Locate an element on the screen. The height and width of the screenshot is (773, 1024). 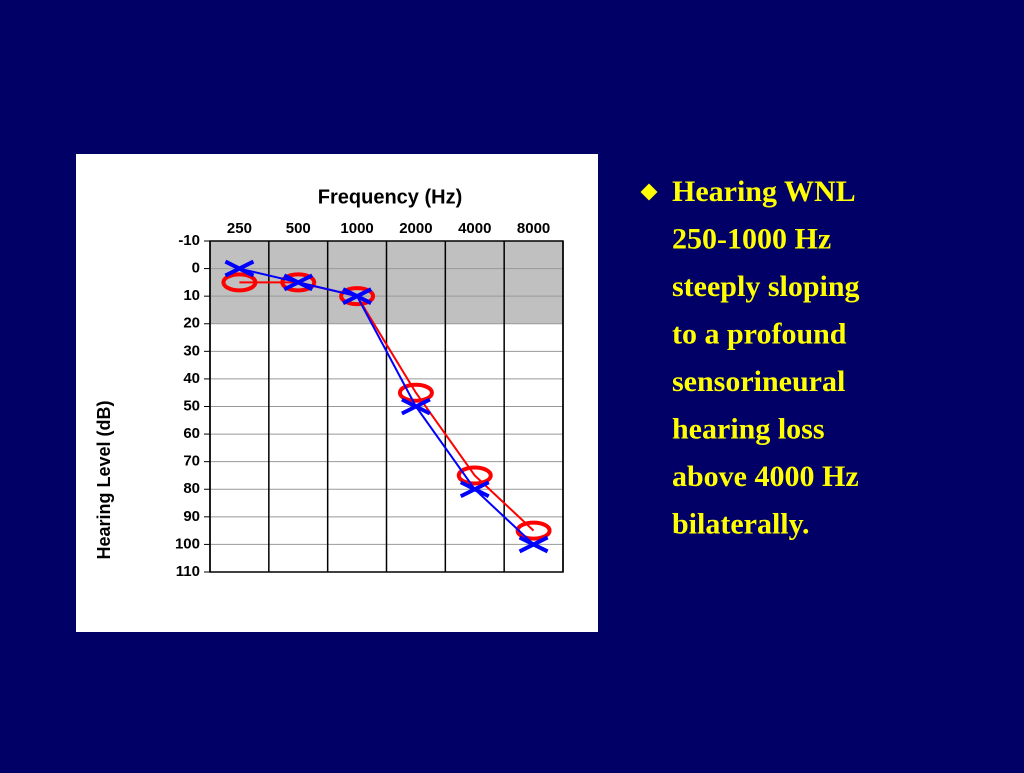
y-tick-label: 90 is located at coordinates (191, 516).